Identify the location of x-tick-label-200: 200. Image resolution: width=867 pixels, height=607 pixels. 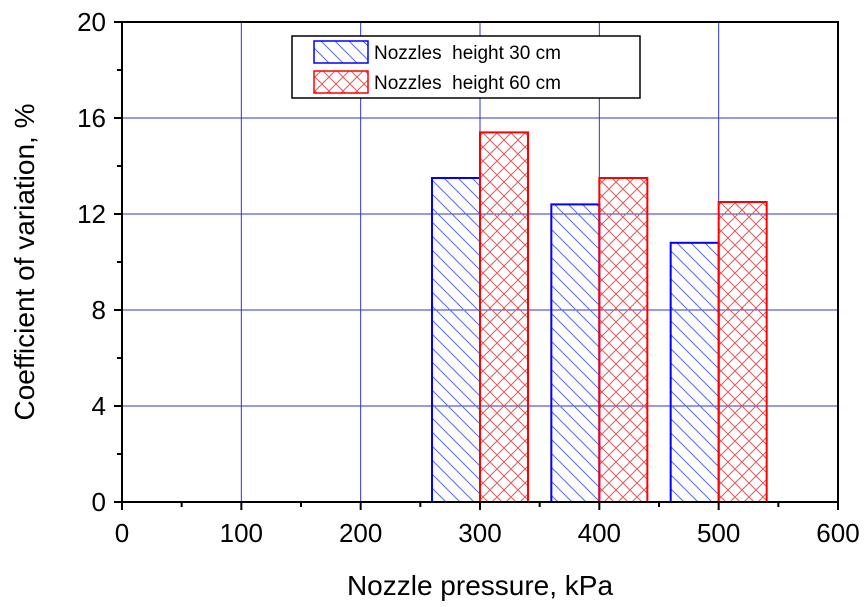
(360, 533).